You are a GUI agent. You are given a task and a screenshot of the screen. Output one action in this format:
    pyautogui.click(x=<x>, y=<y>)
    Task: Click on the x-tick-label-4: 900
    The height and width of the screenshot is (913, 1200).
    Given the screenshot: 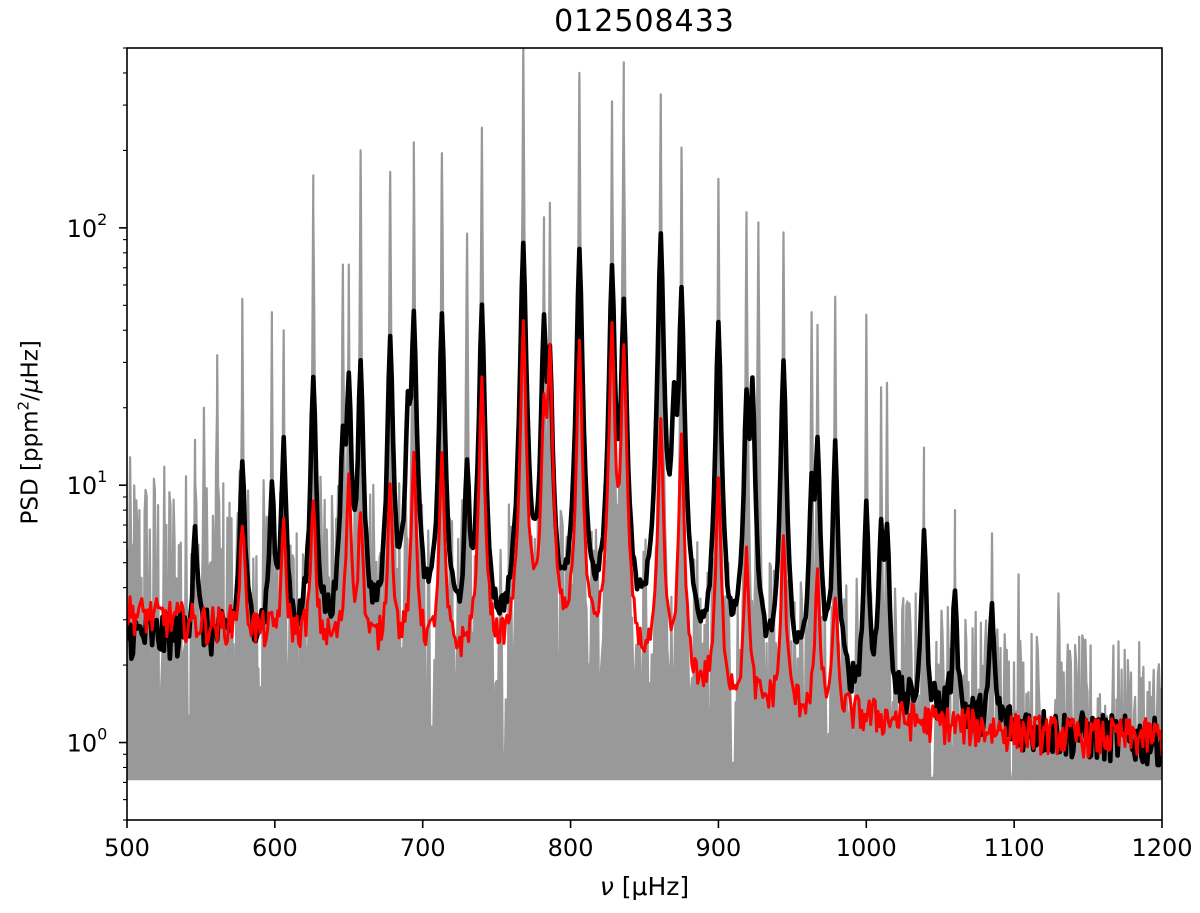 What is the action you would take?
    pyautogui.click(x=719, y=848)
    